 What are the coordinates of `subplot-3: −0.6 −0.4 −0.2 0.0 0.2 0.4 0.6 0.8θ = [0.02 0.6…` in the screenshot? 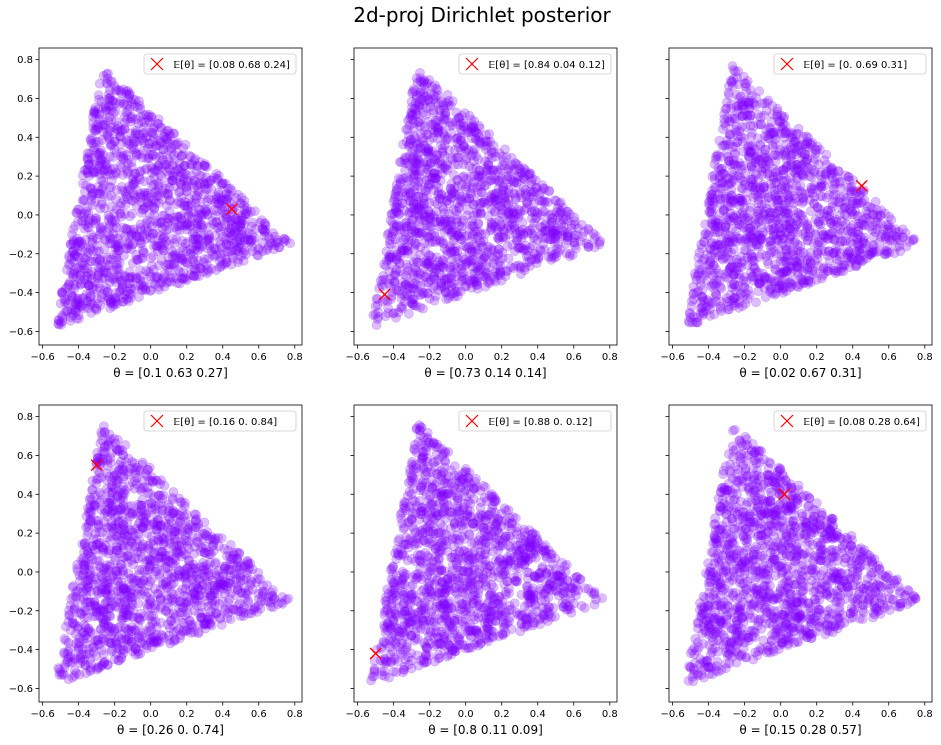 It's located at (796, 214).